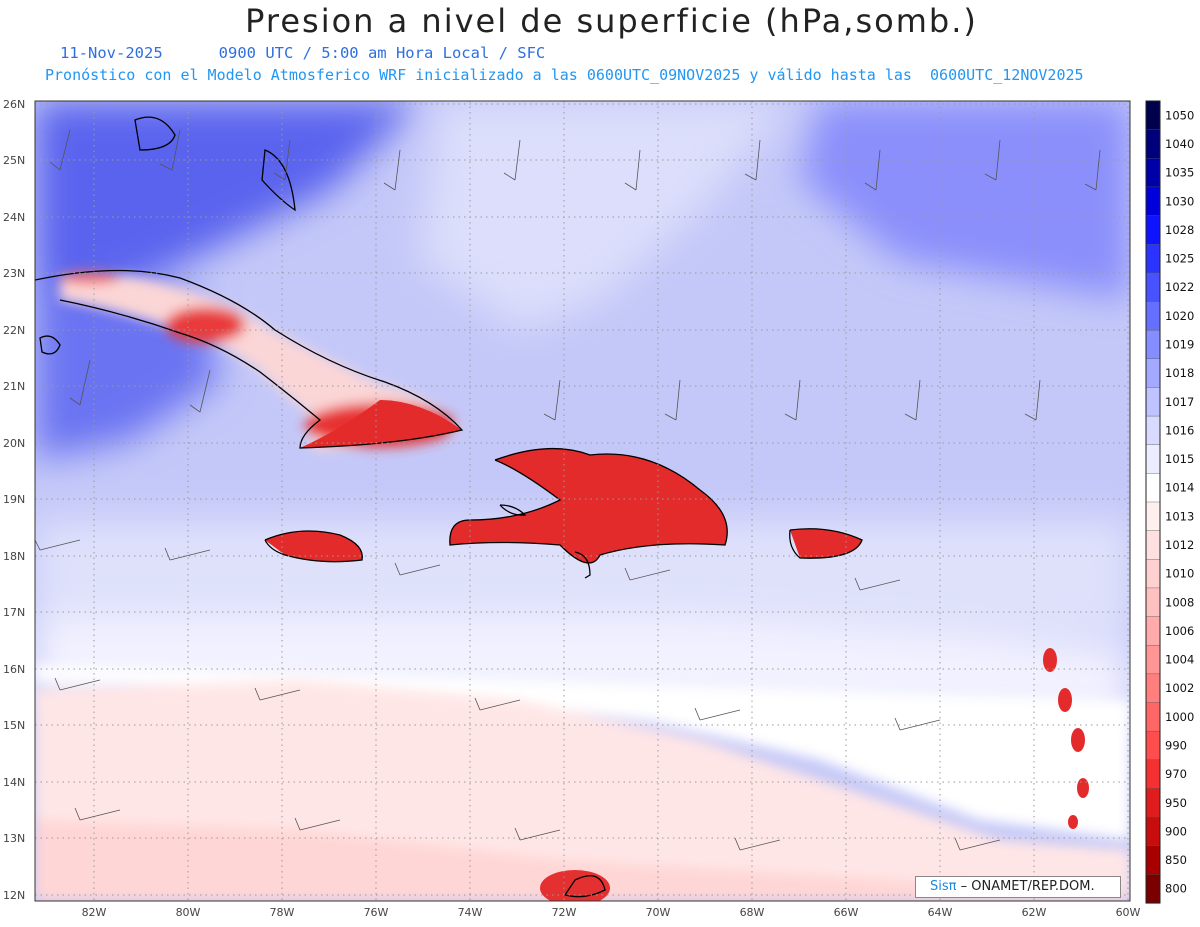 Image resolution: width=1200 pixels, height=927 pixels. What do you see at coordinates (470, 912) in the screenshot?
I see `lon-label: 74W` at bounding box center [470, 912].